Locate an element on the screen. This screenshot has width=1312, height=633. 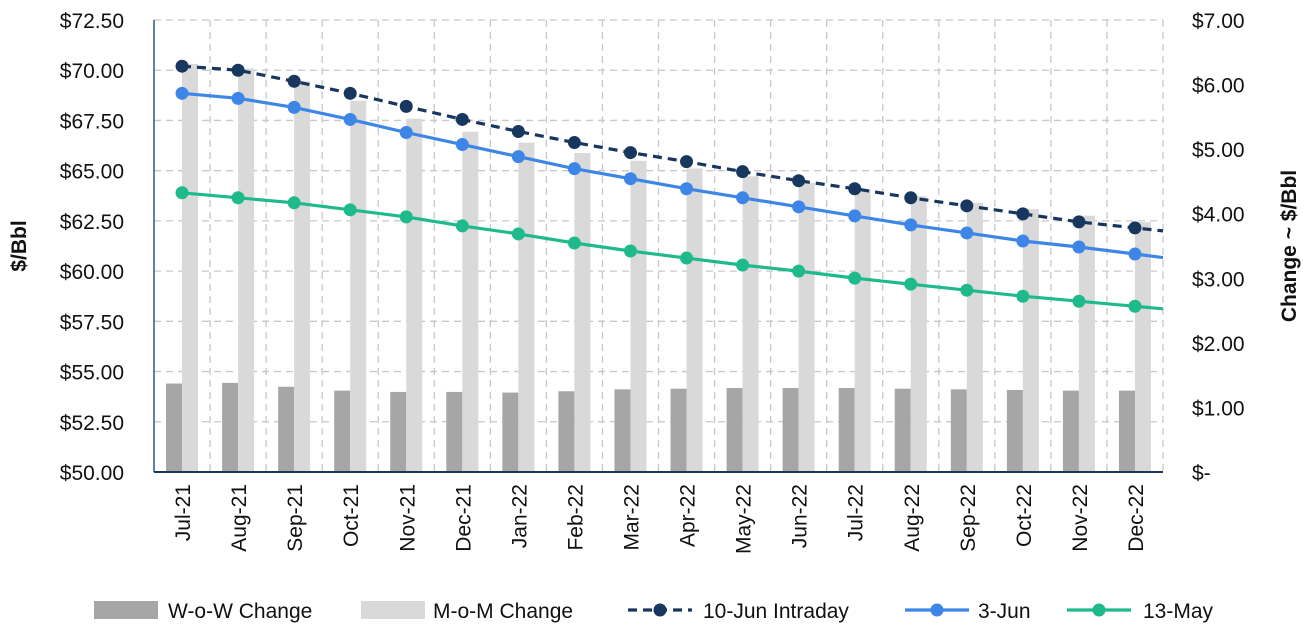
x-tick-label: Jun-22 is located at coordinates (800, 516).